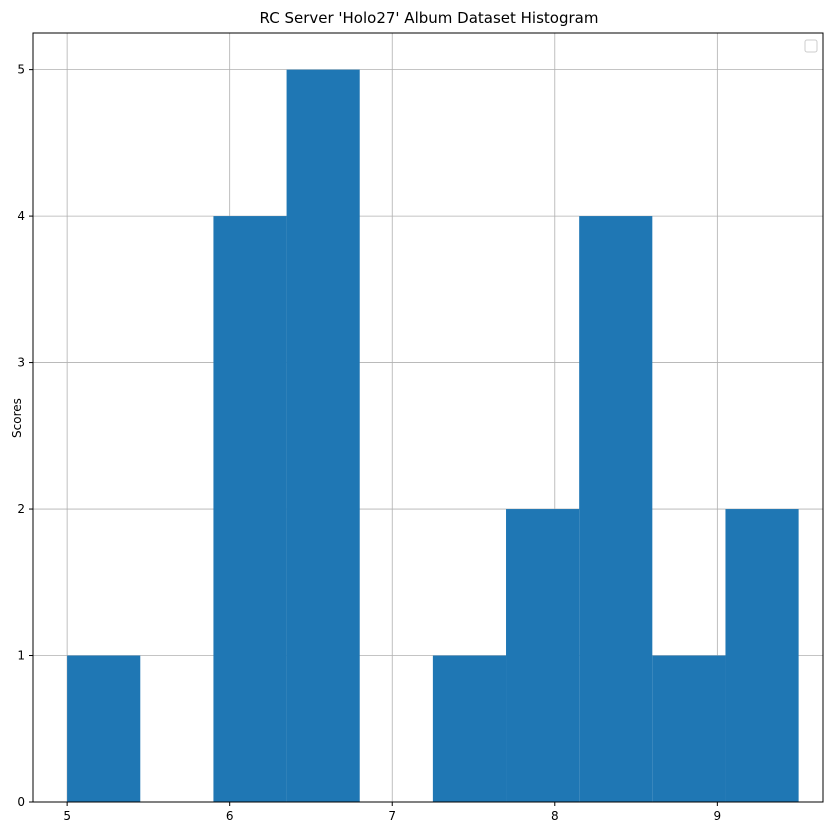 The height and width of the screenshot is (836, 833). Describe the element at coordinates (17, 418) in the screenshot. I see `y-axis-label: Scores` at that location.